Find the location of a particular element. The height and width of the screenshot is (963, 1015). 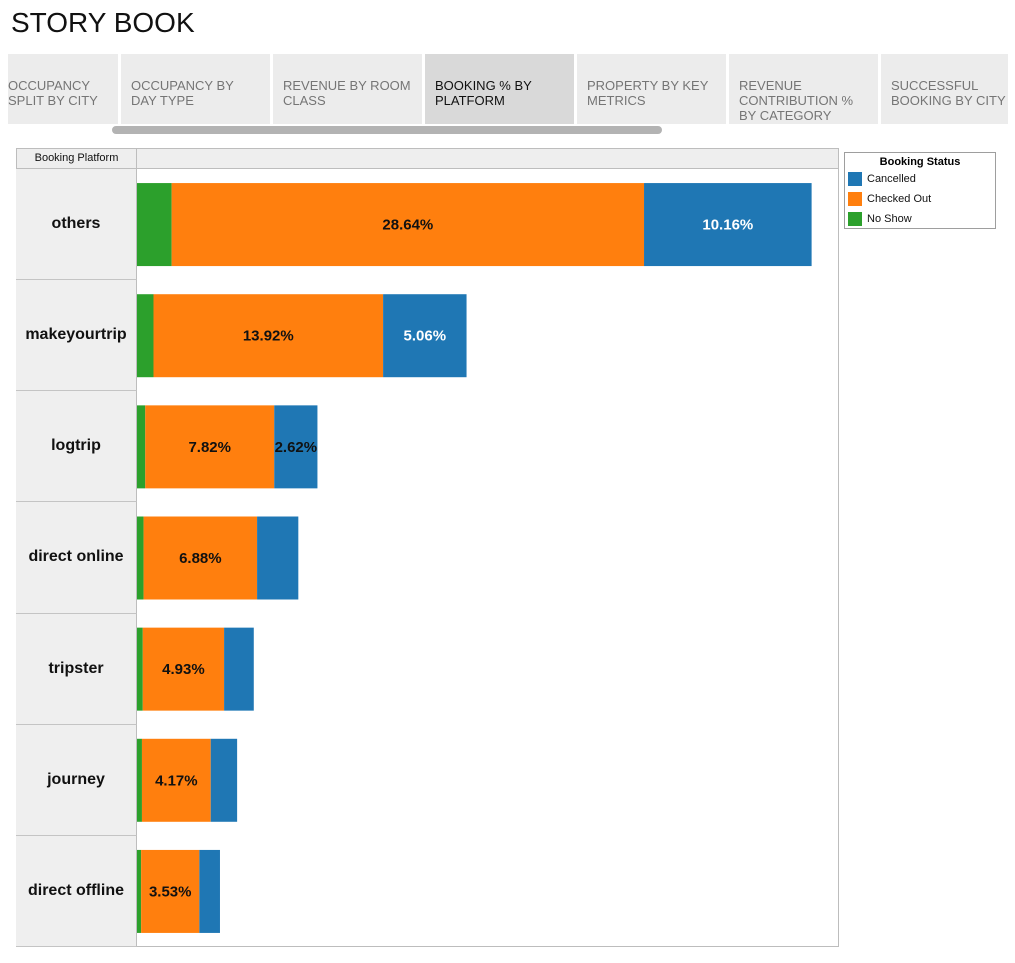

tab-label: PROPERTY BY KEY METRICS is located at coordinates (648, 93).